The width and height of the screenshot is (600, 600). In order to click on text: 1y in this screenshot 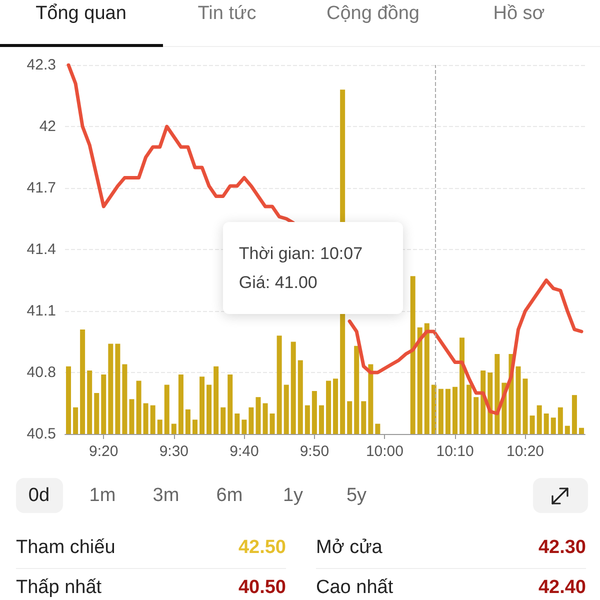, I will do `click(293, 495)`.